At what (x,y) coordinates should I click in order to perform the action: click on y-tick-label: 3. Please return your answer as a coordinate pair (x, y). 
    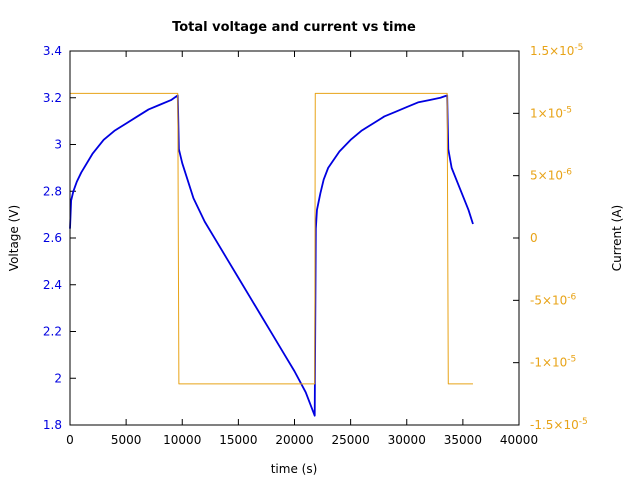
    Looking at the image, I should click on (58, 145).